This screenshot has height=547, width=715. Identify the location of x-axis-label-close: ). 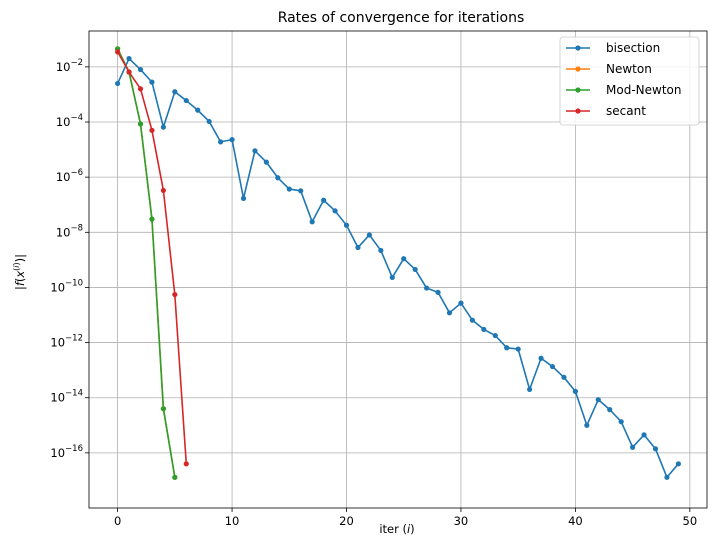
(412, 529).